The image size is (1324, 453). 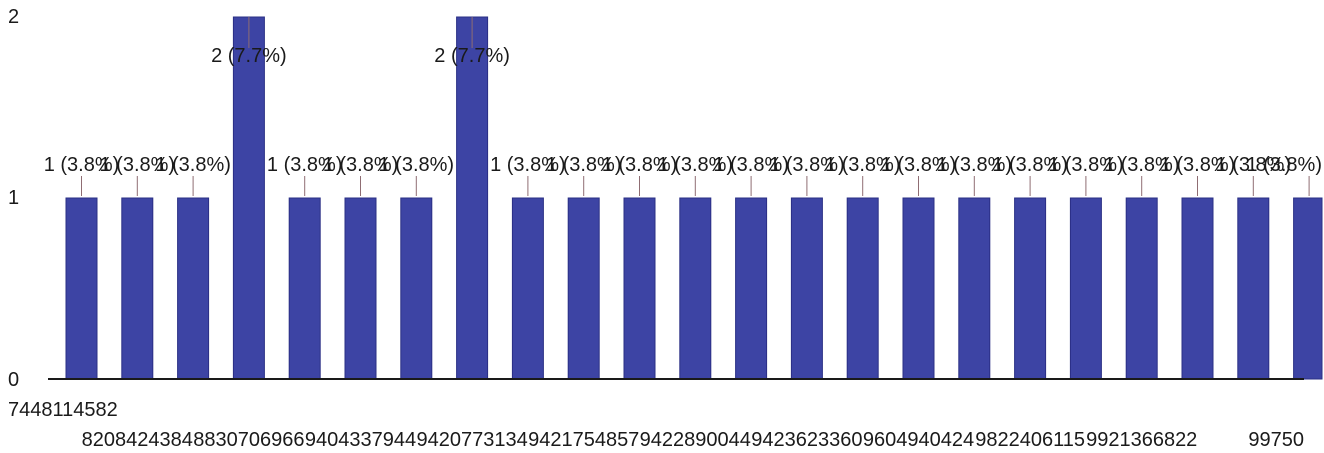 What do you see at coordinates (1030, 440) in the screenshot?
I see `x-tick-label: 9822406115` at bounding box center [1030, 440].